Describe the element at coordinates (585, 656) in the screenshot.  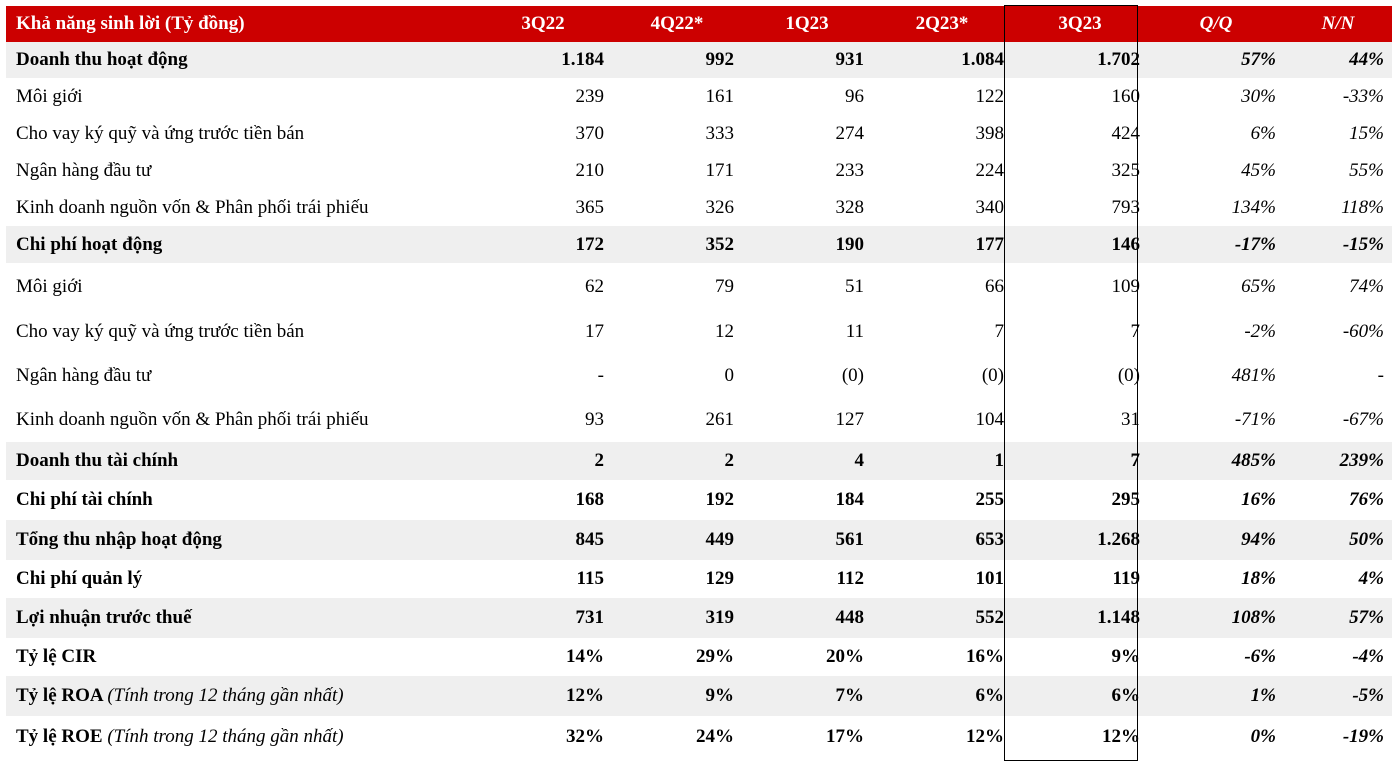
I see `value-cell: 14%` at that location.